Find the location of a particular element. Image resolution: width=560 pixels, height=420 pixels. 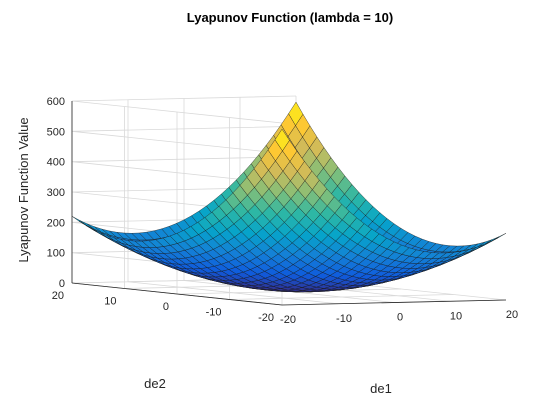

z-tick-label: 500 is located at coordinates (56, 132).